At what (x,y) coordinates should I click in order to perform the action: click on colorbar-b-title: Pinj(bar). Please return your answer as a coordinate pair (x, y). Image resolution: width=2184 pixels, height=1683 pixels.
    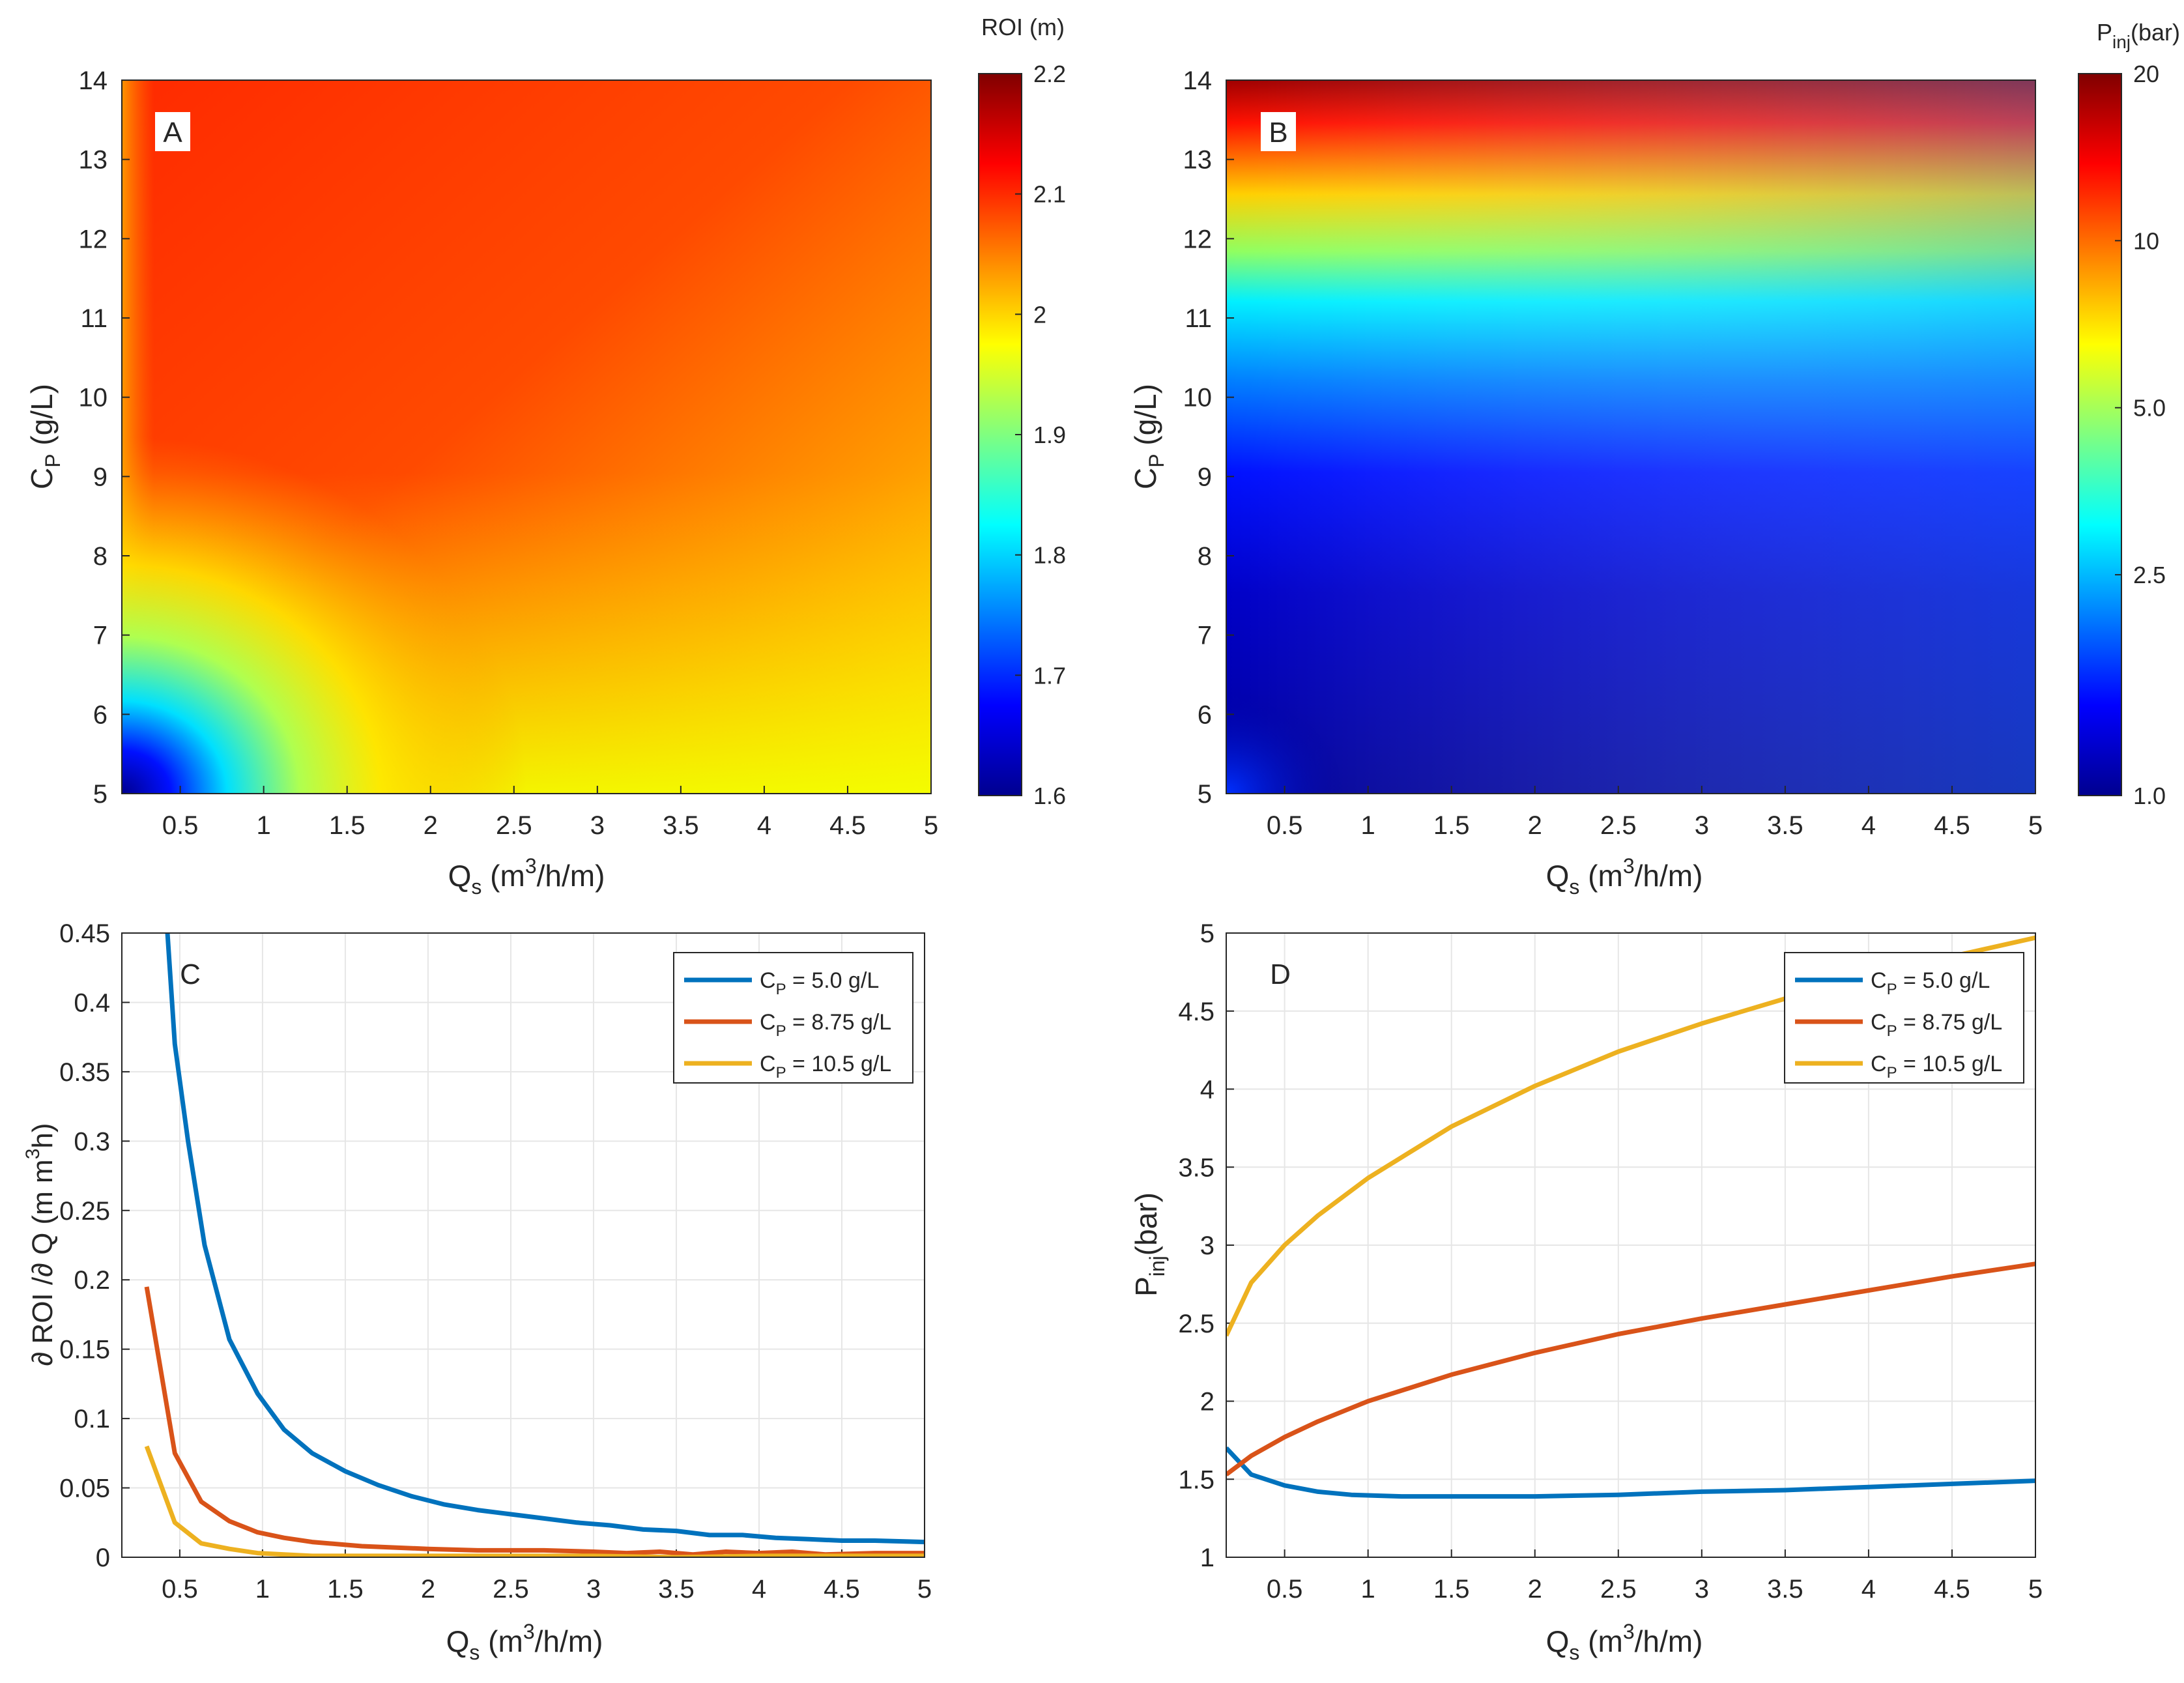
    Looking at the image, I should click on (2138, 35).